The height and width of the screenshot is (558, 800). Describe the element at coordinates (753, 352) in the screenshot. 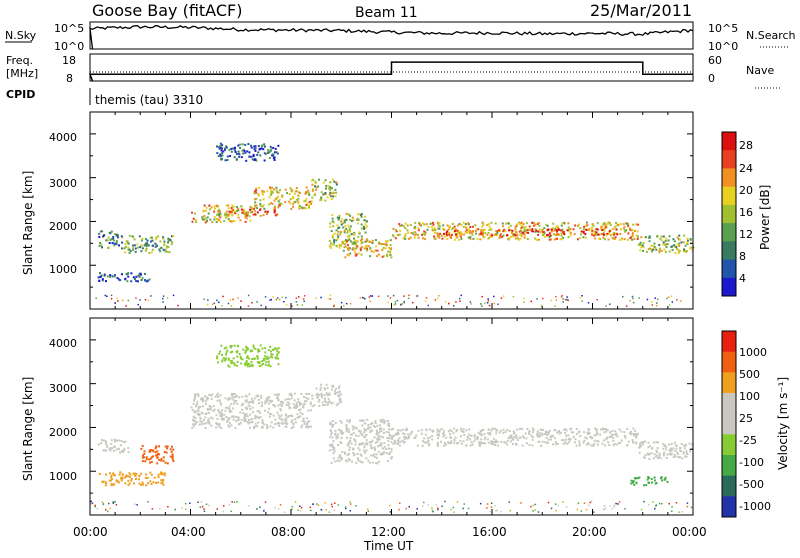

I see `vel-cbar-tick-1000: 1000` at that location.